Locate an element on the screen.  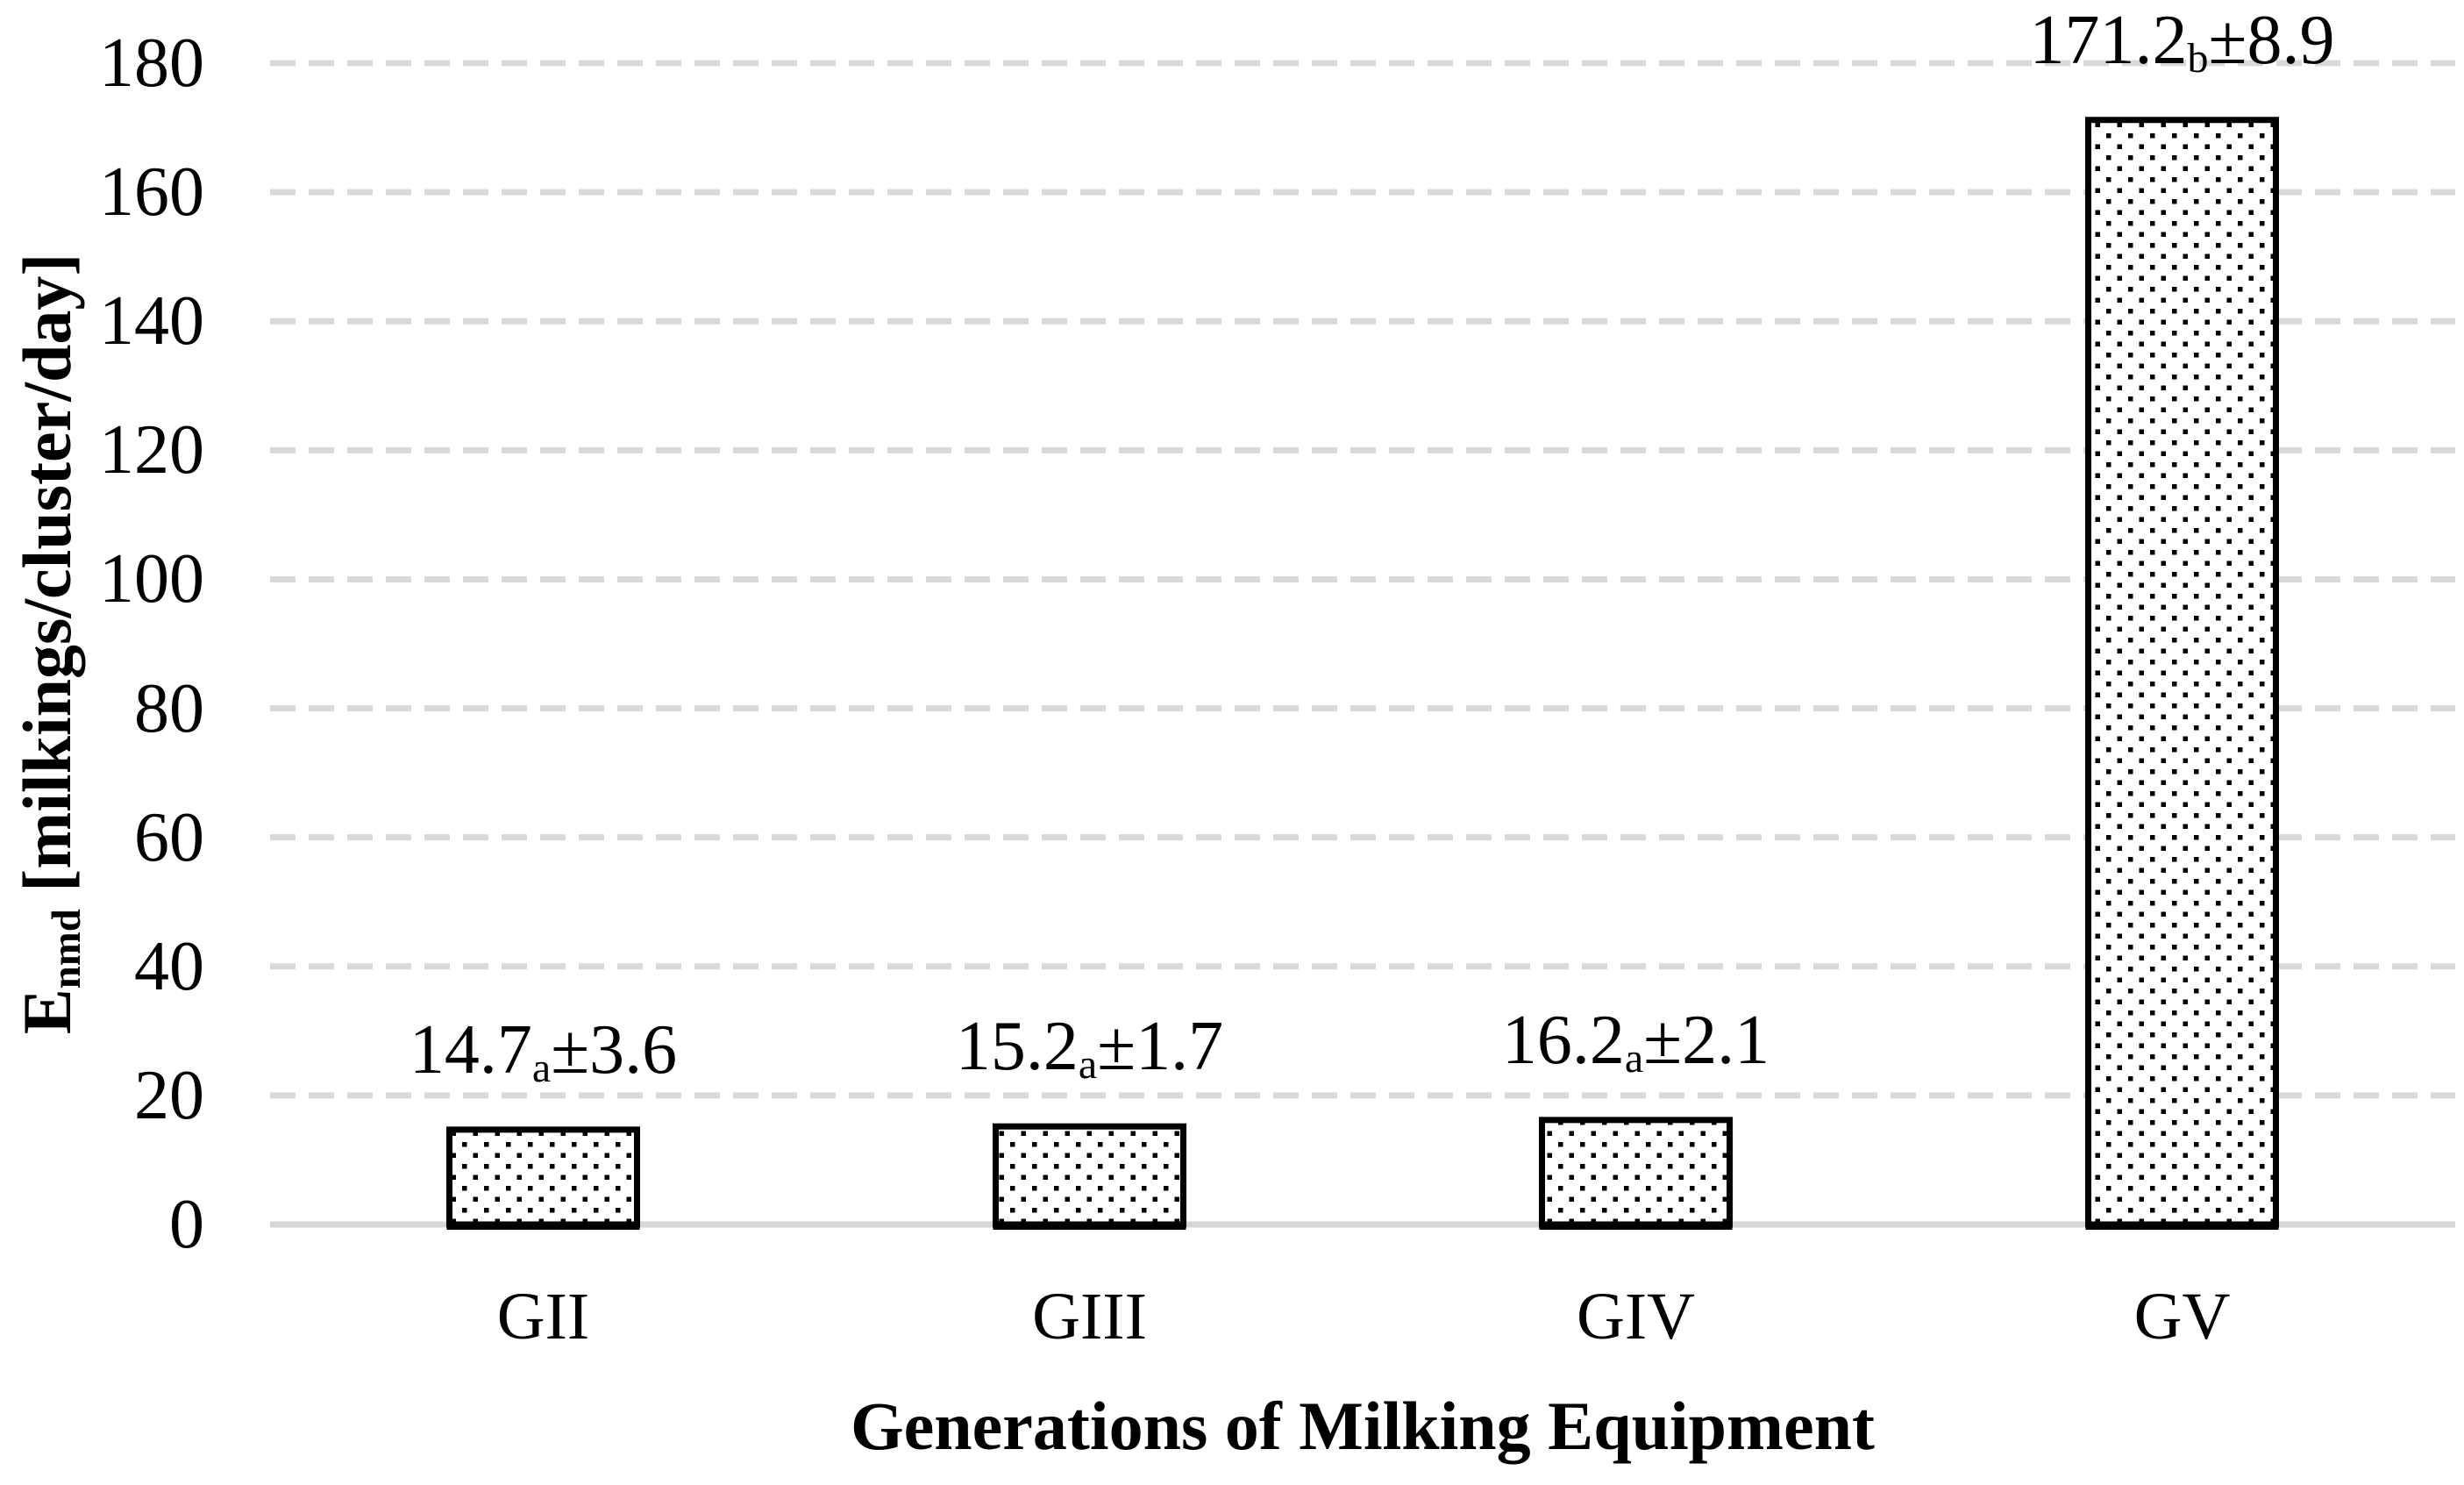
y-tick-label-80: 80 is located at coordinates (169, 708).